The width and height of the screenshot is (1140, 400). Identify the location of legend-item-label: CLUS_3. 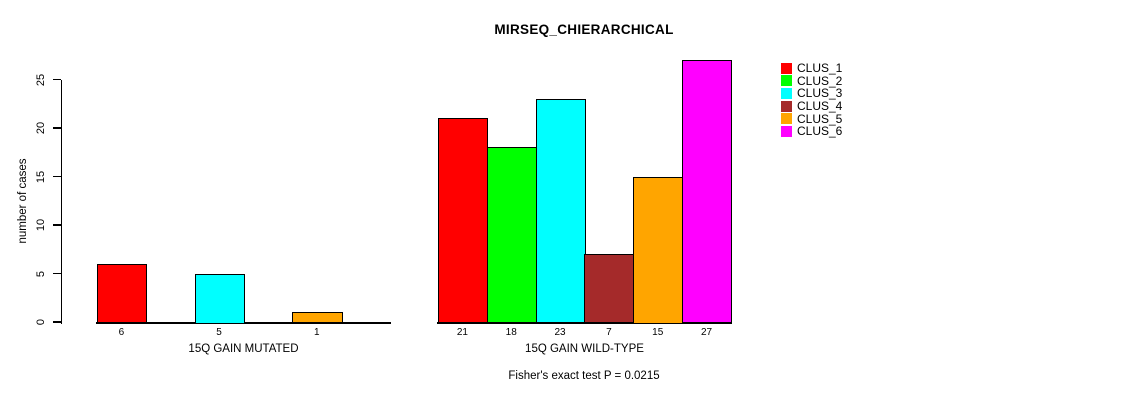
(820, 93).